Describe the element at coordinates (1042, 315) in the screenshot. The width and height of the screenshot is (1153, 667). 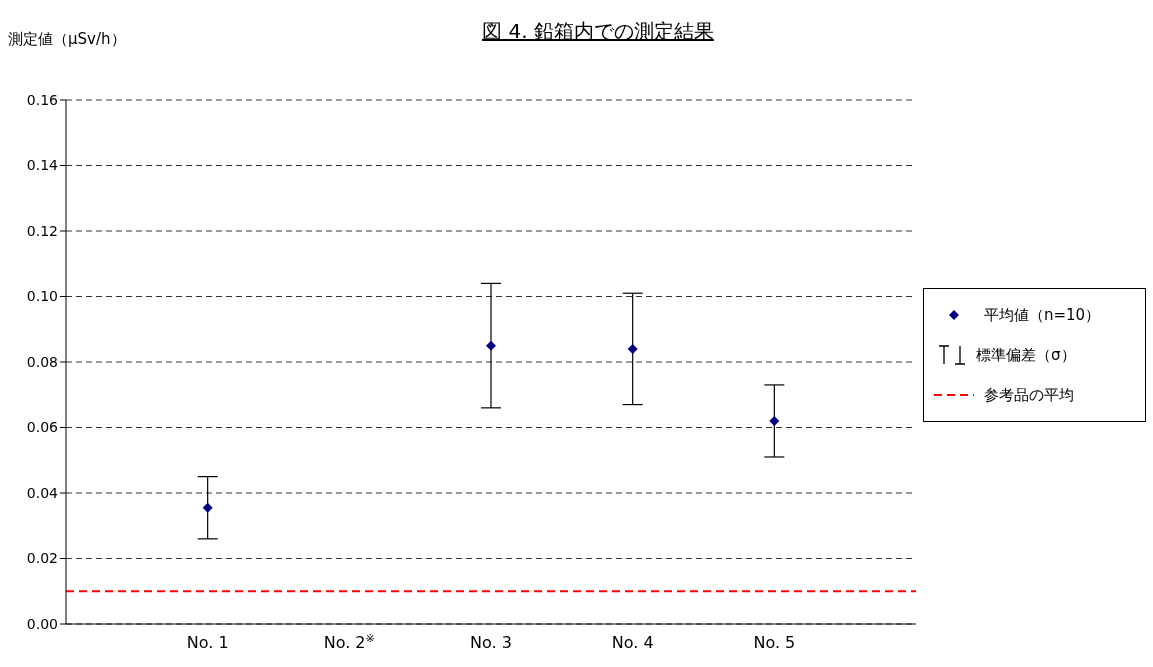
I see `legend-label: 平均値（n=10）` at that location.